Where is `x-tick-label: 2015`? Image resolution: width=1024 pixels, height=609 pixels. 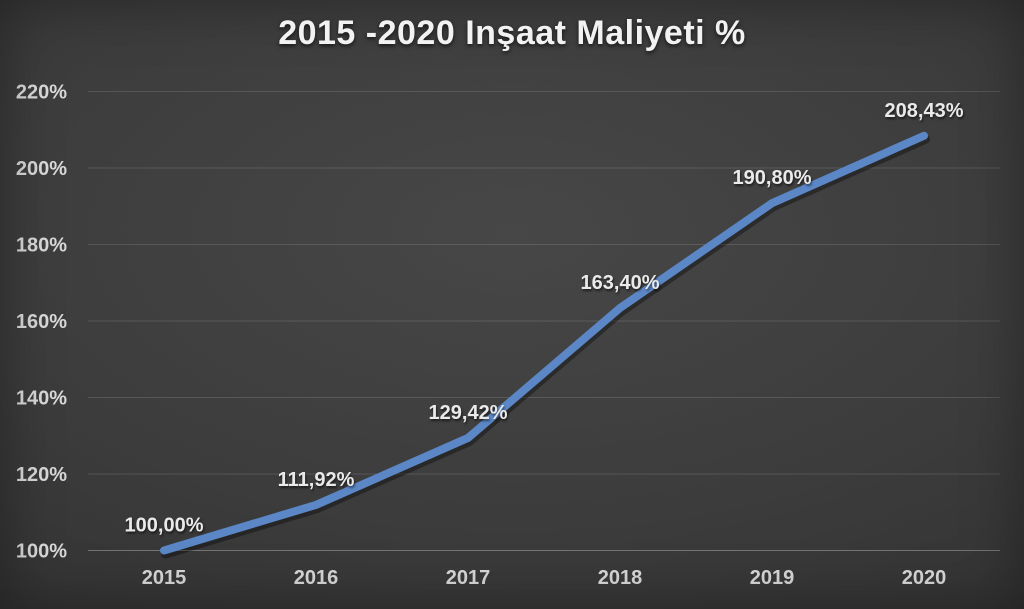 x-tick-label: 2015 is located at coordinates (164, 578).